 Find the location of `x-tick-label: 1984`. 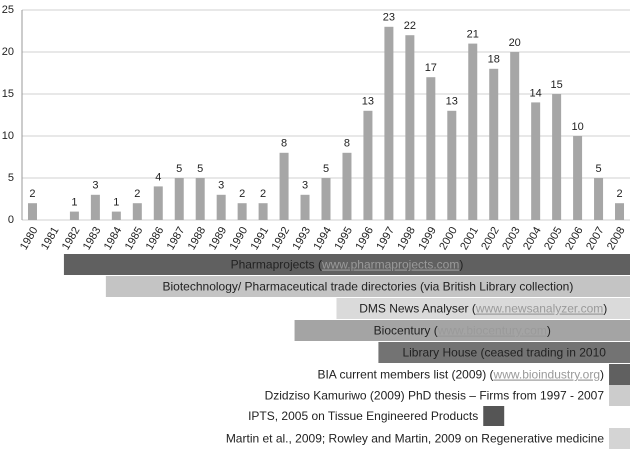

x-tick-label: 1984 is located at coordinates (113, 238).